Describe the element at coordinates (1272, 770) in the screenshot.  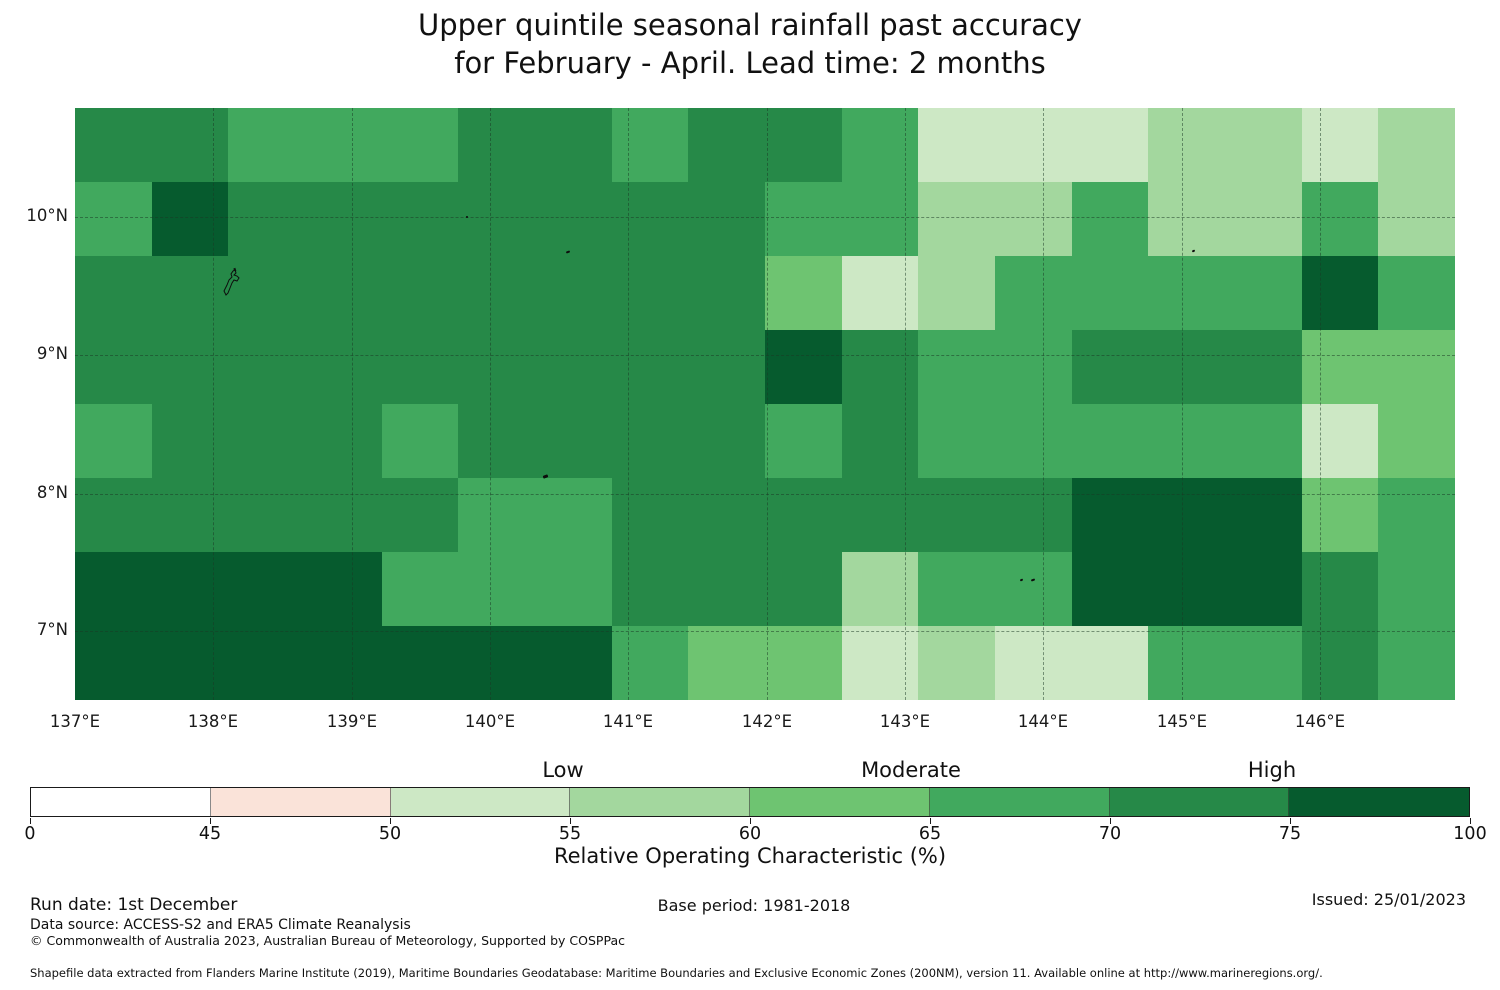
I see `colorbar-category-high: High` at that location.